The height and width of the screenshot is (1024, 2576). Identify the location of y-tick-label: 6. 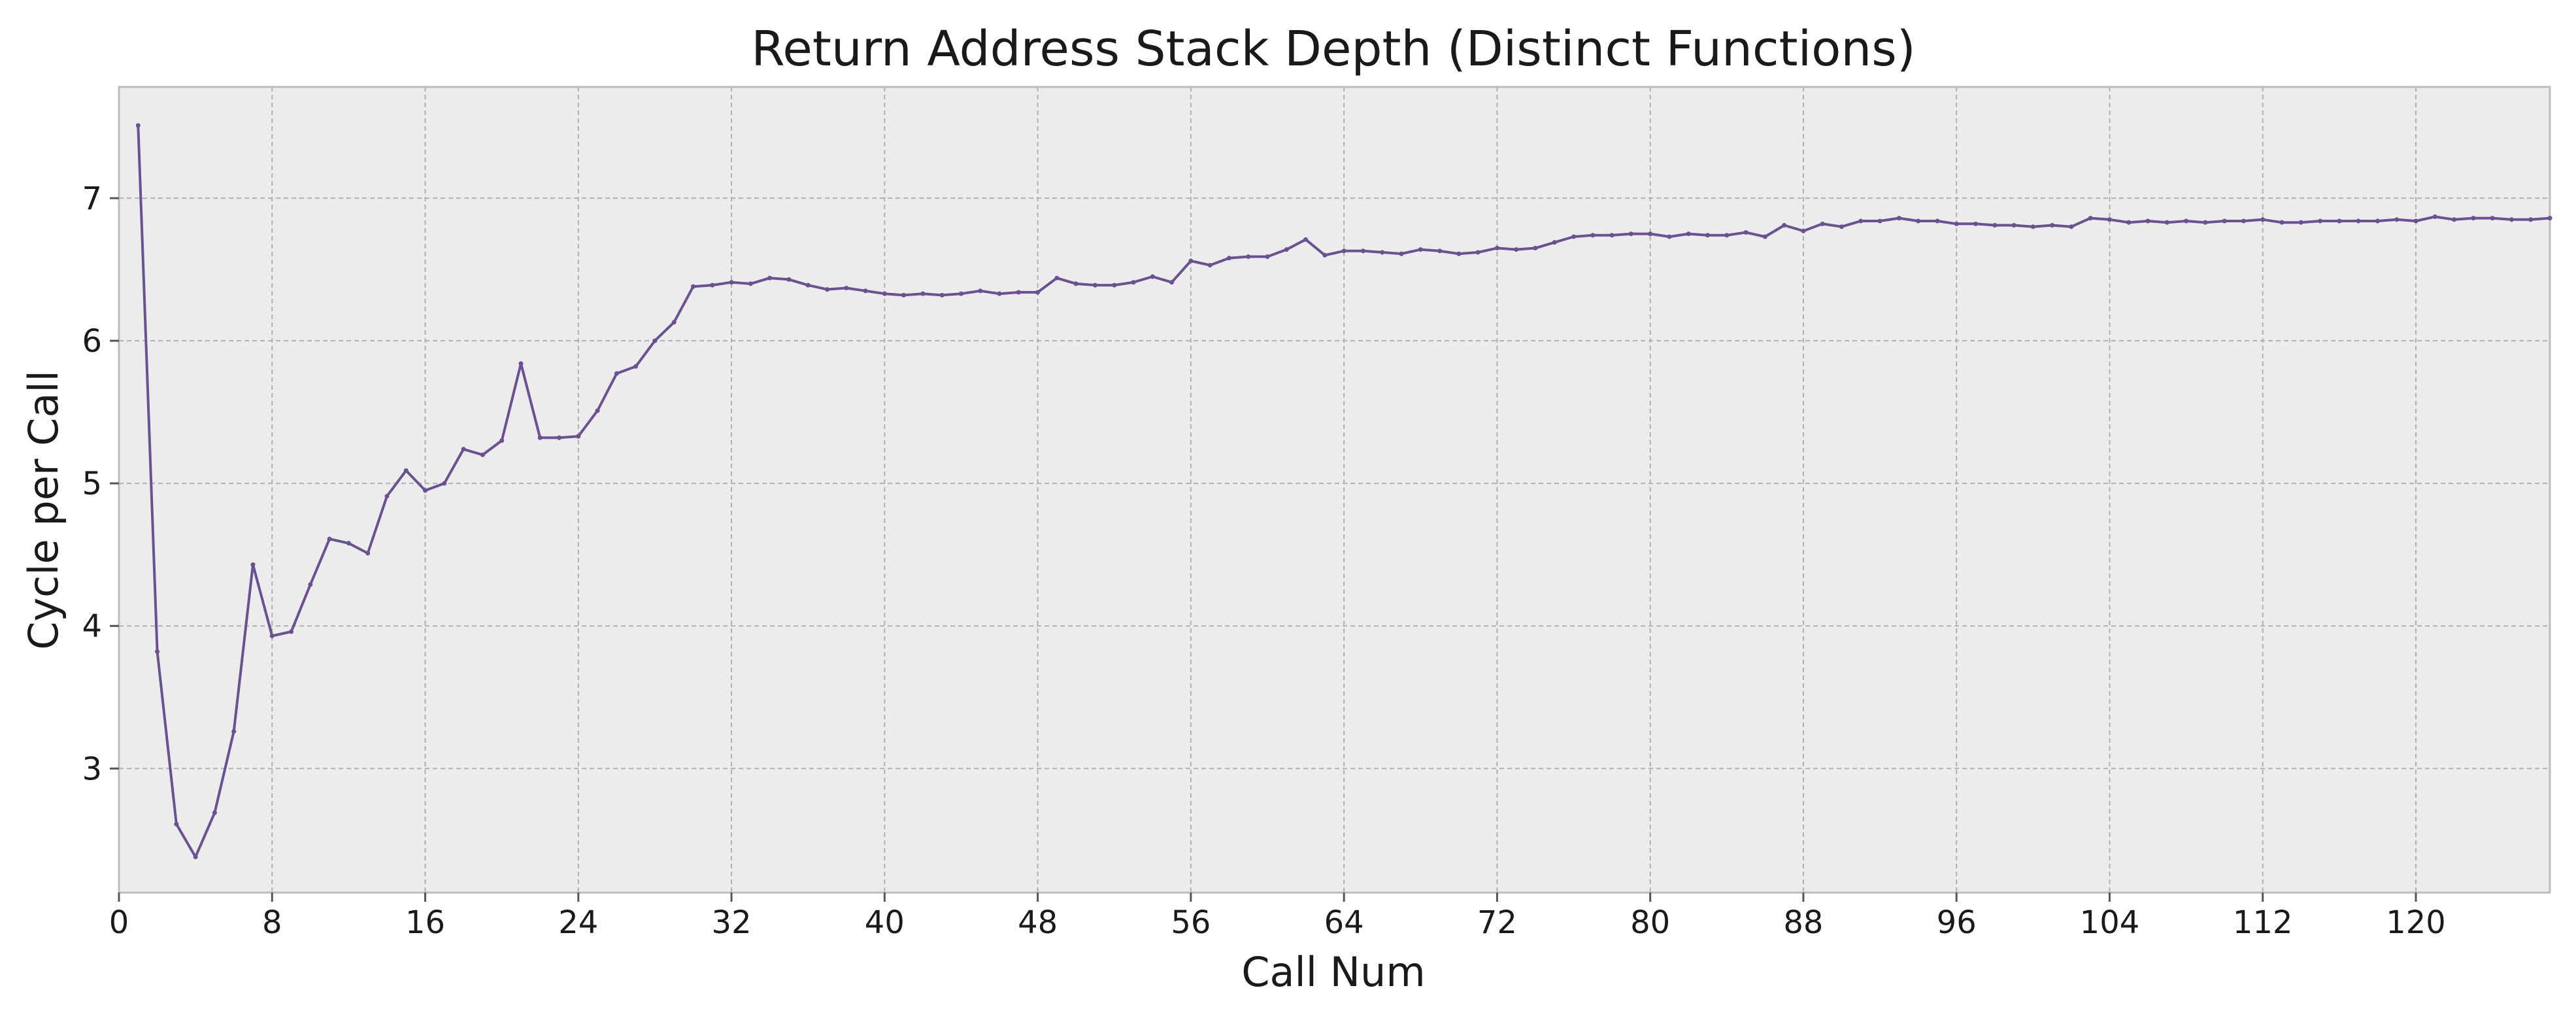
(92, 341).